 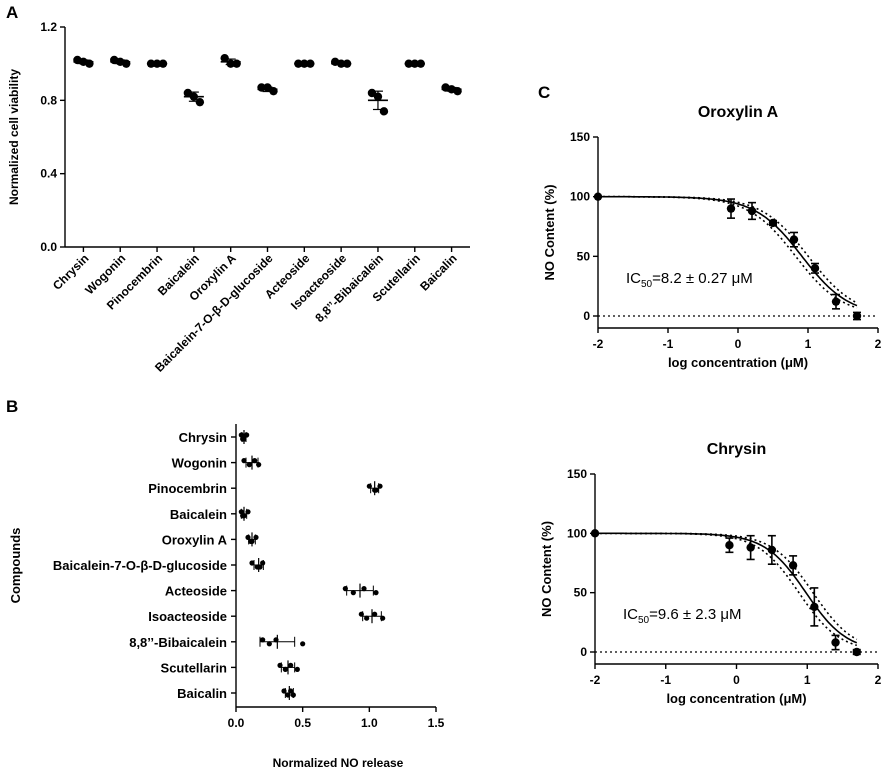 What do you see at coordinates (48, 247) in the screenshot?
I see `a-y-tick-label: 0.0` at bounding box center [48, 247].